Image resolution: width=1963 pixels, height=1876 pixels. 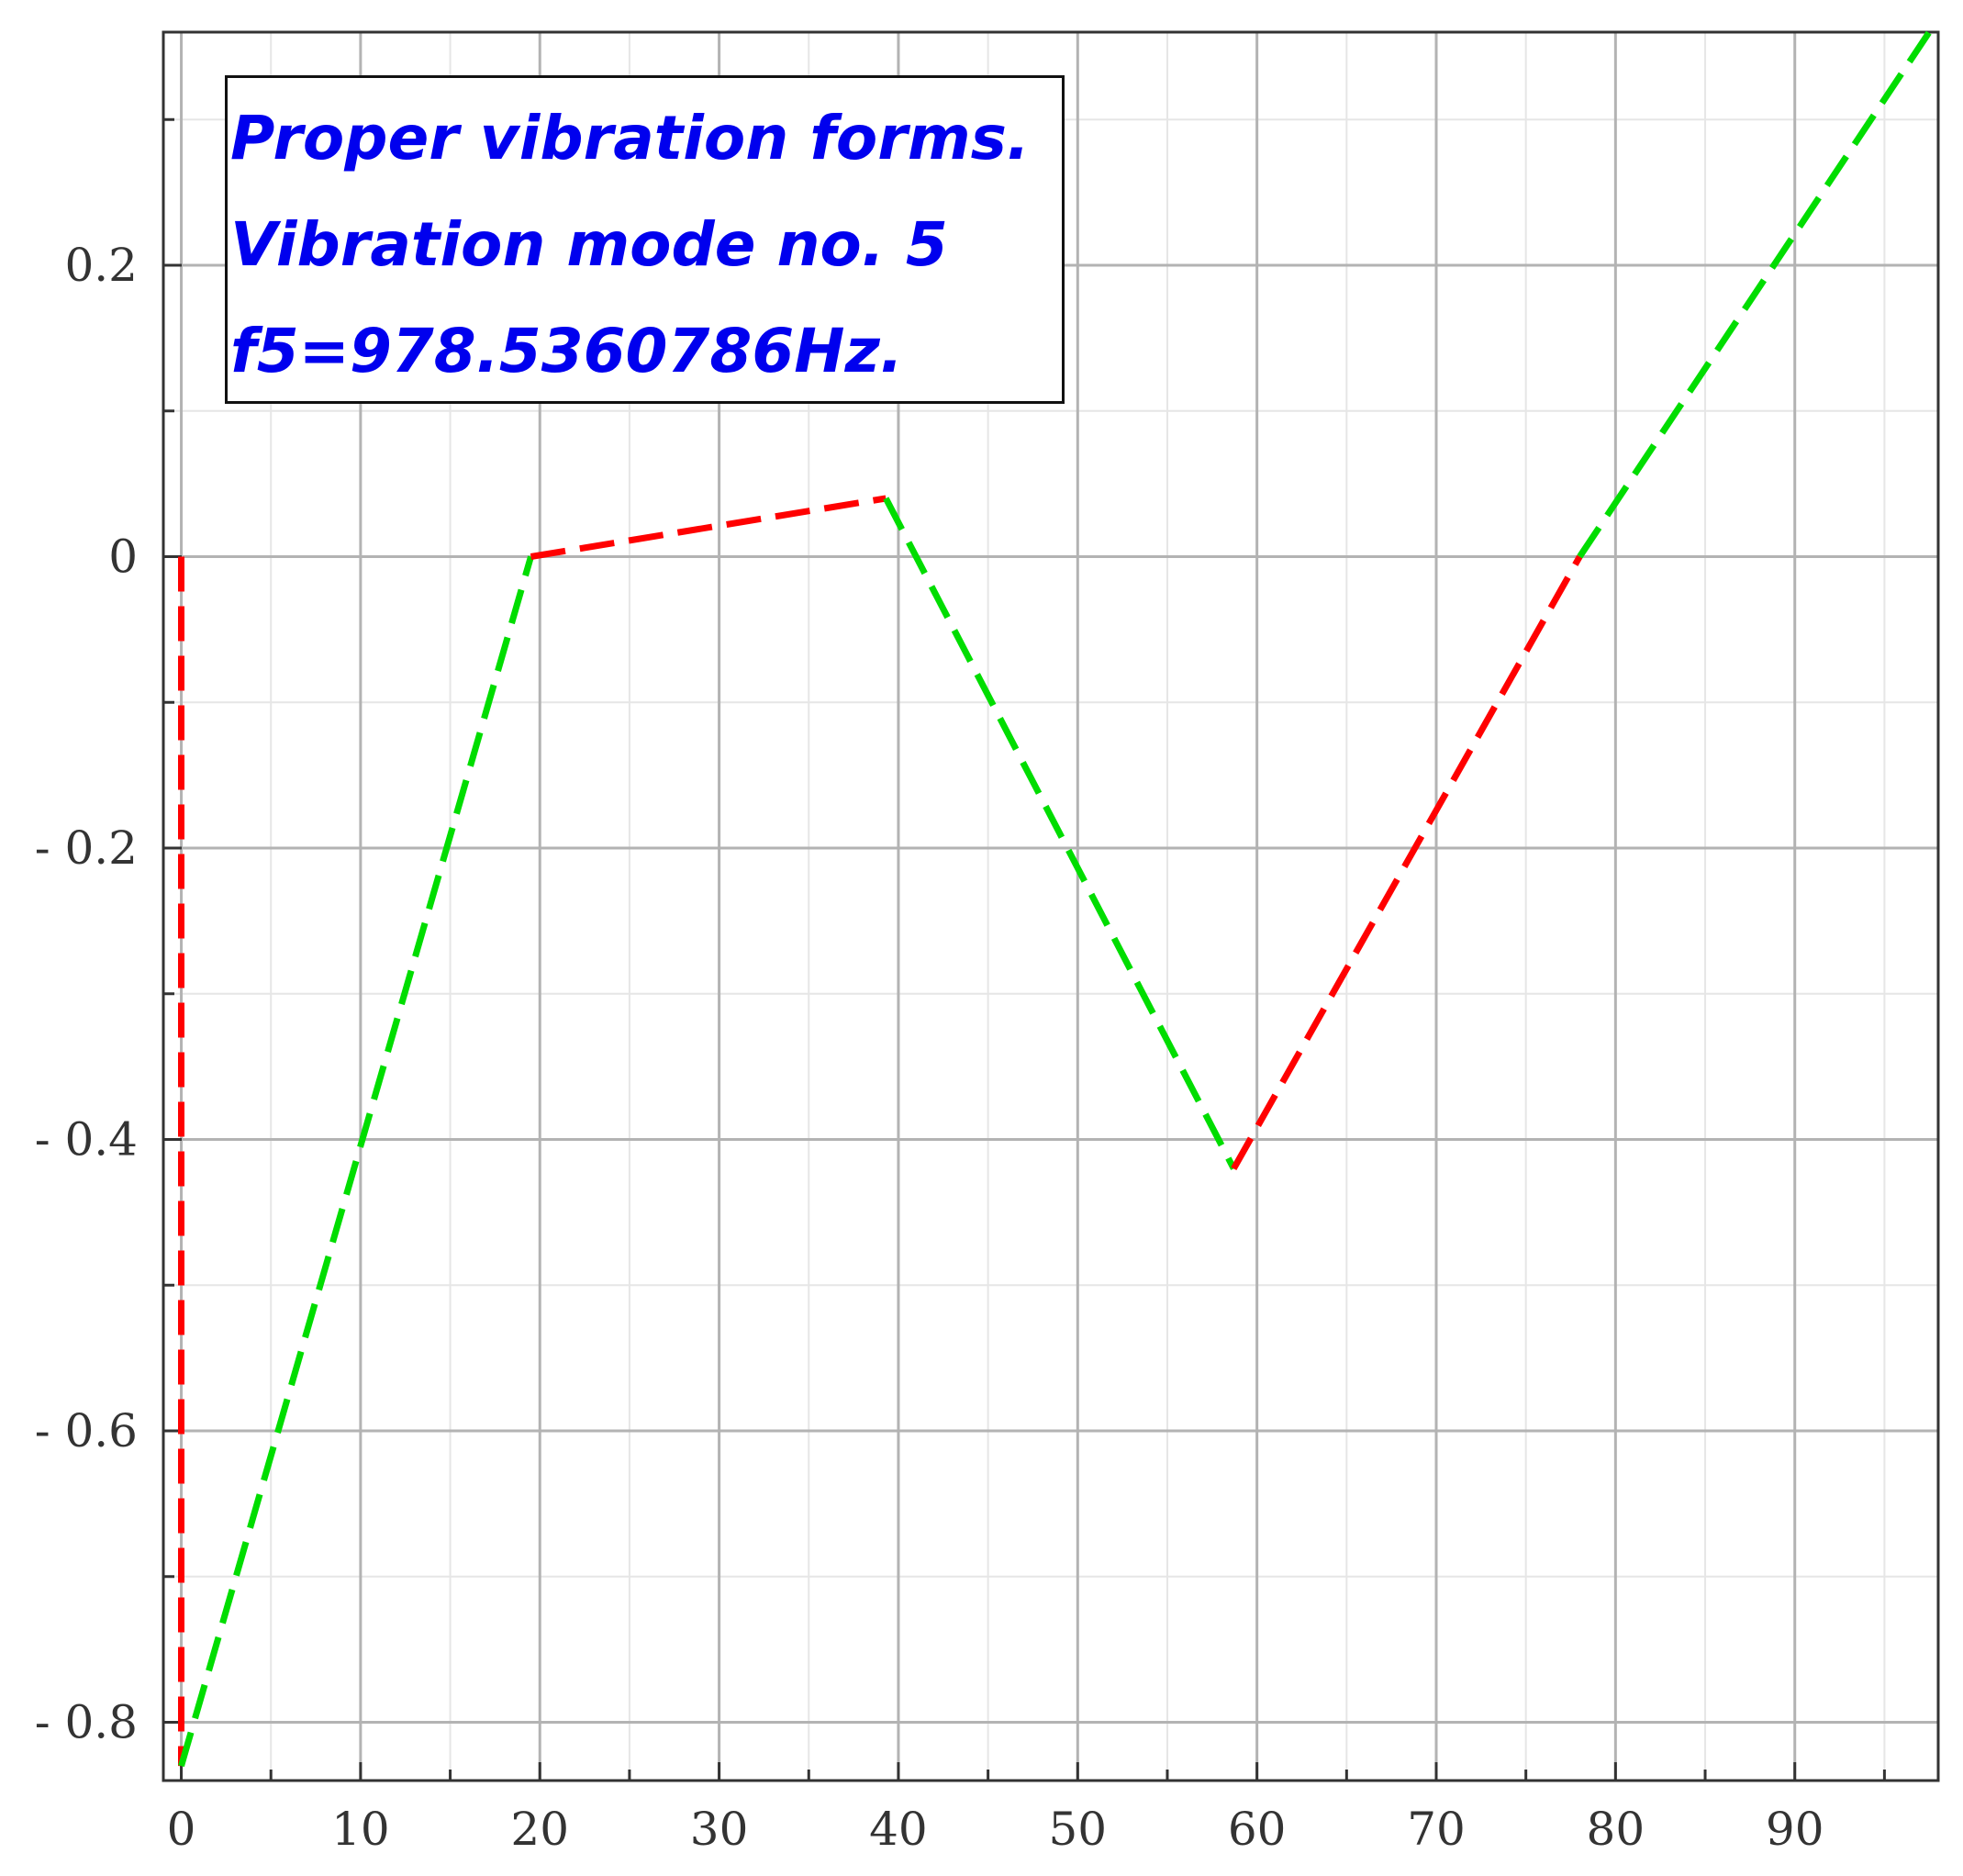 What do you see at coordinates (87, 1140) in the screenshot?
I see `y-tick-label: - 0.4` at bounding box center [87, 1140].